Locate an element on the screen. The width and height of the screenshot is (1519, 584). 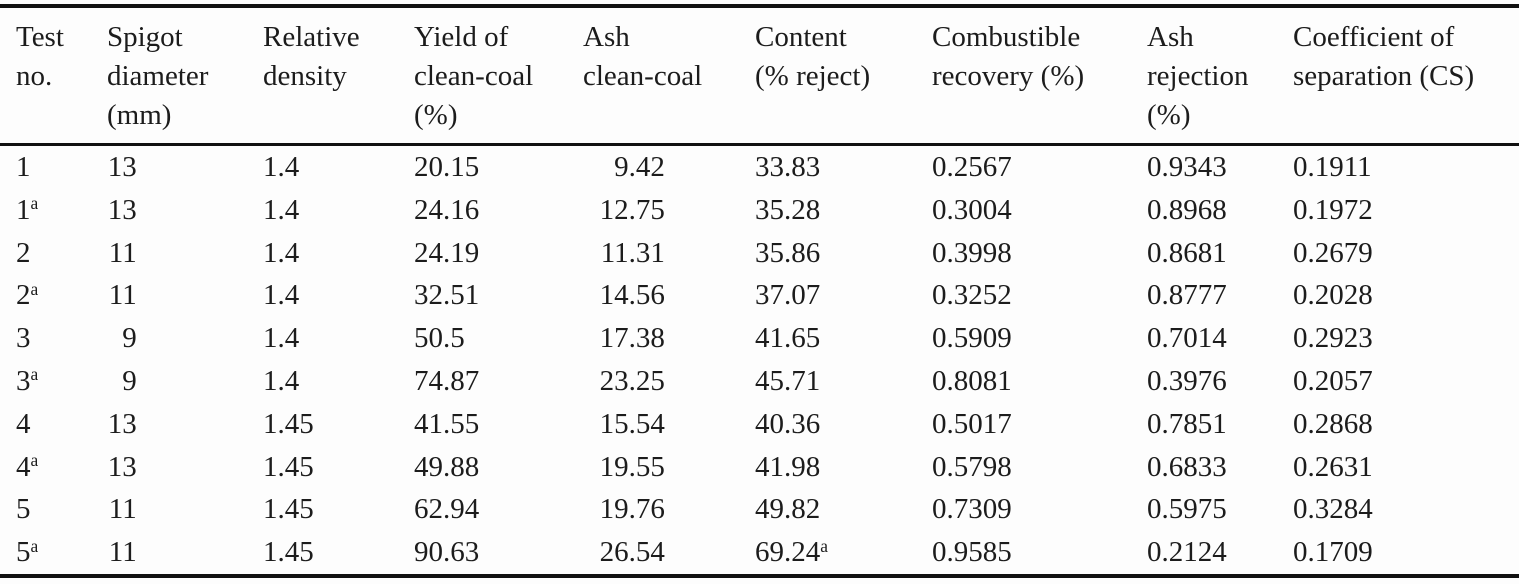
cell-test-no: 2a is located at coordinates (27, 295).